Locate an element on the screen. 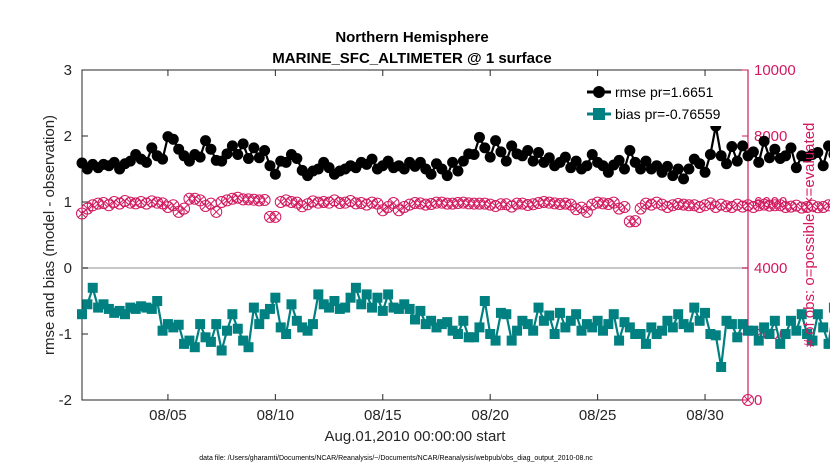  y-tick-label: 3 is located at coordinates (68, 70).